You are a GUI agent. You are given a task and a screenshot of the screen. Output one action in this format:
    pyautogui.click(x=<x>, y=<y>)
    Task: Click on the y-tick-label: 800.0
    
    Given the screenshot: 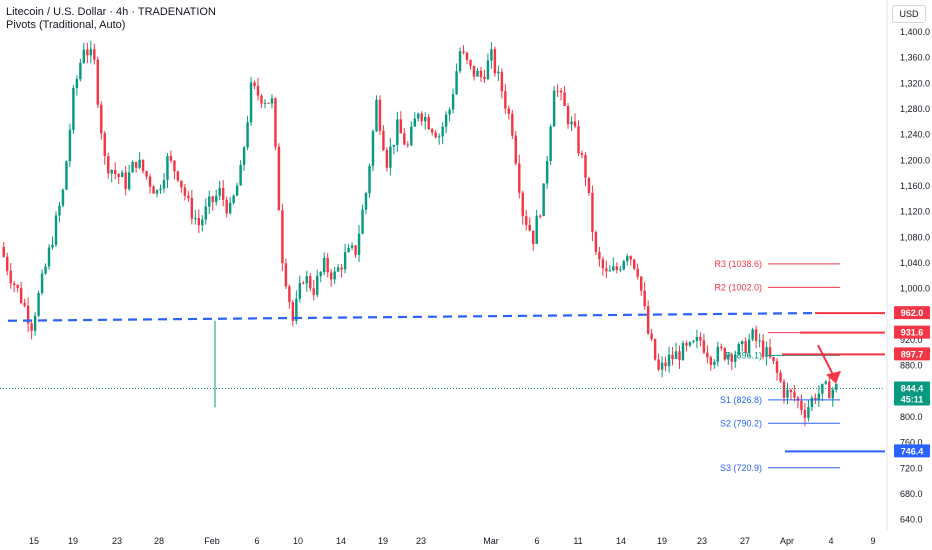 What is the action you would take?
    pyautogui.click(x=911, y=417)
    